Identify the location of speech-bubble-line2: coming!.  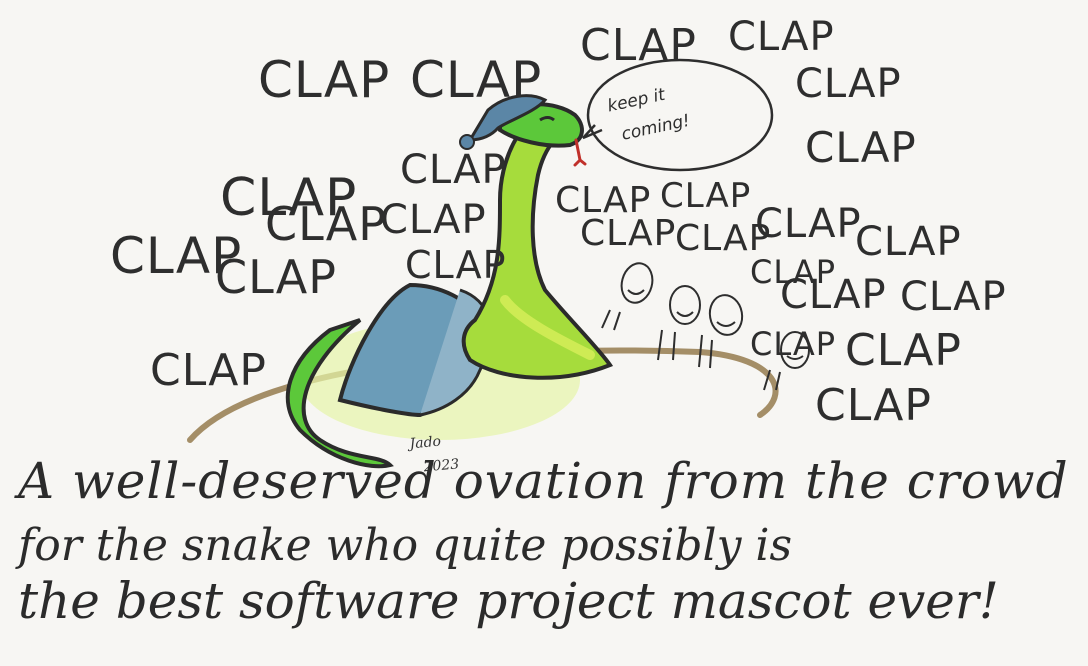
(656, 128).